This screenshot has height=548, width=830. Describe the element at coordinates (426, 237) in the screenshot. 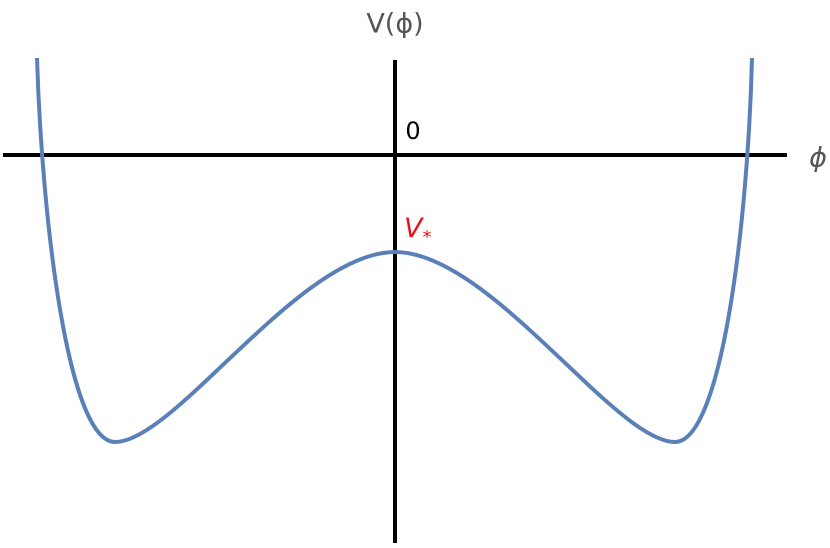

I see `annotation-subscript: *` at that location.